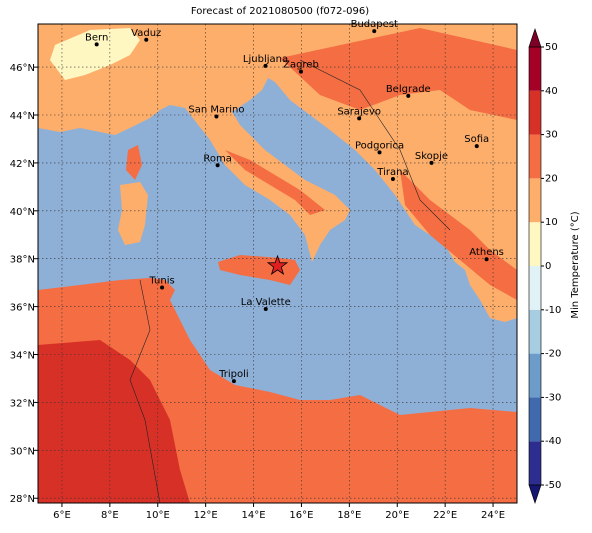 This screenshot has width=592, height=533. I want to click on y-tick-label: 46°N, so click(22, 68).